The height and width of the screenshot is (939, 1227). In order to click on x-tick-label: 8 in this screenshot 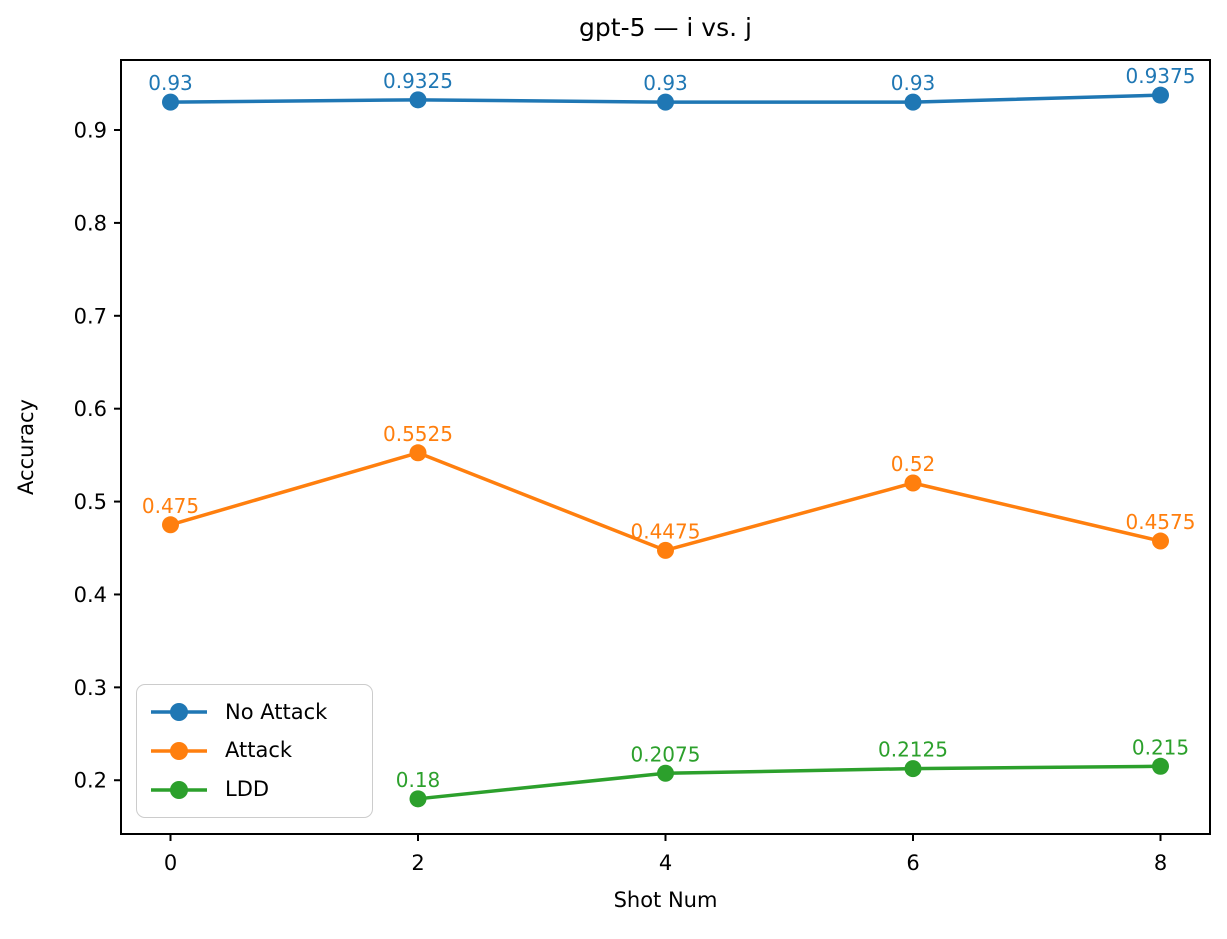, I will do `click(1160, 863)`.